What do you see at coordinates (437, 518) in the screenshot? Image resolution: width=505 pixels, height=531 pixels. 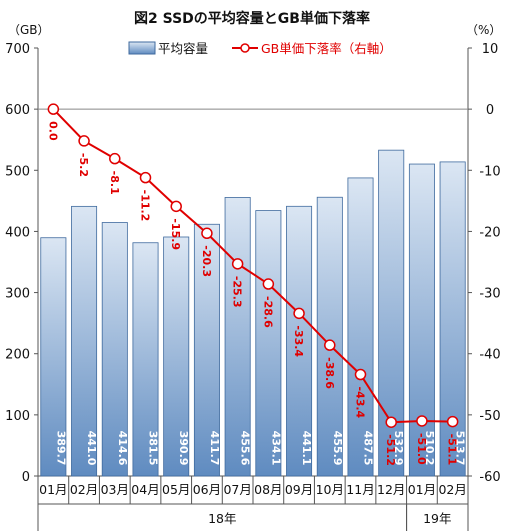 I see `year-group-label: 19年` at bounding box center [437, 518].